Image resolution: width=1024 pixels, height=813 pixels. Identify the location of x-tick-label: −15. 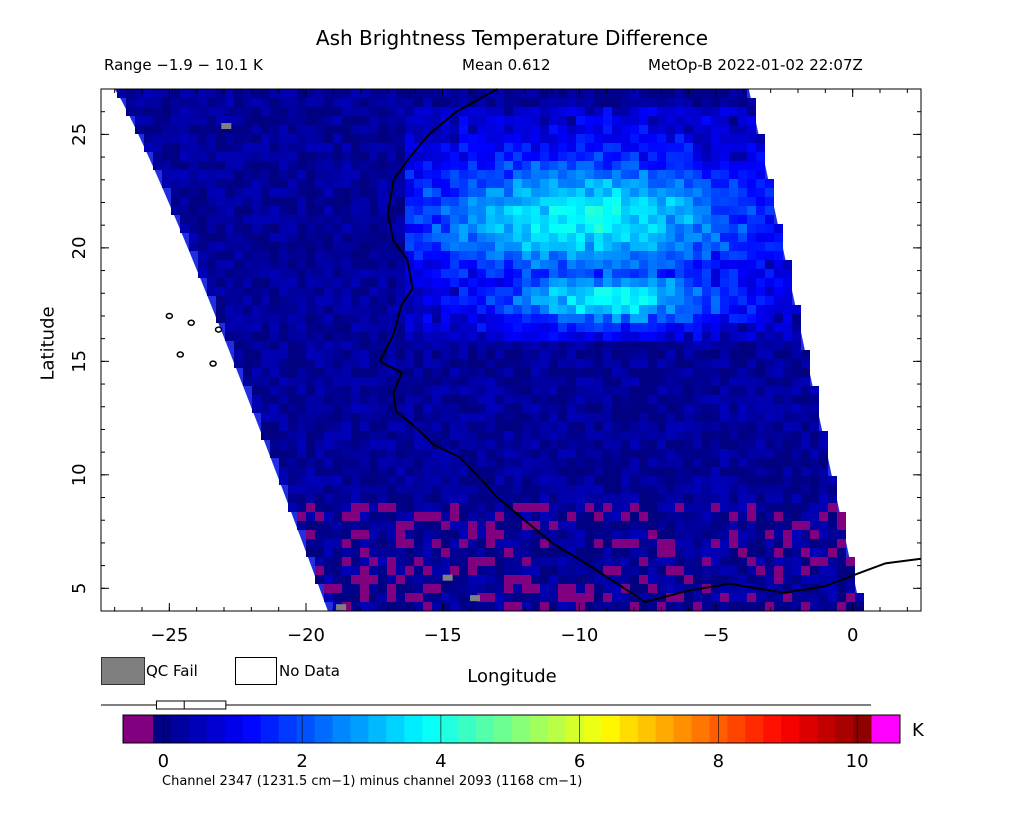
(443, 635).